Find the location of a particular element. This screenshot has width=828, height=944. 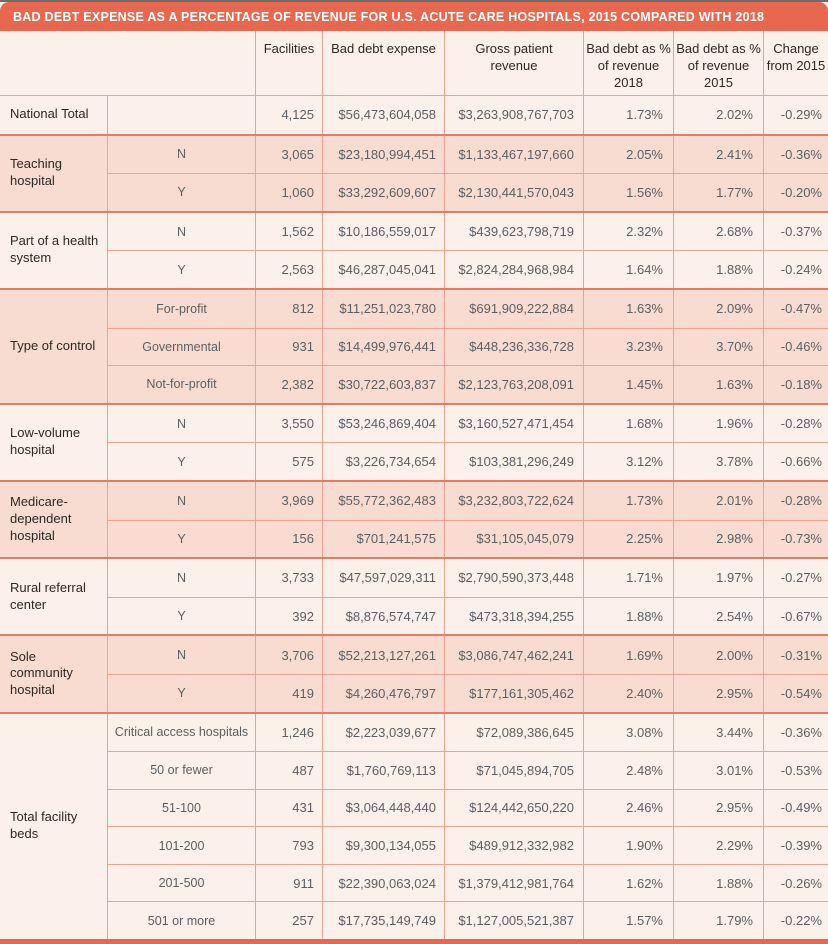

cell-pct-revenue-2015: 1.96% is located at coordinates (718, 423).